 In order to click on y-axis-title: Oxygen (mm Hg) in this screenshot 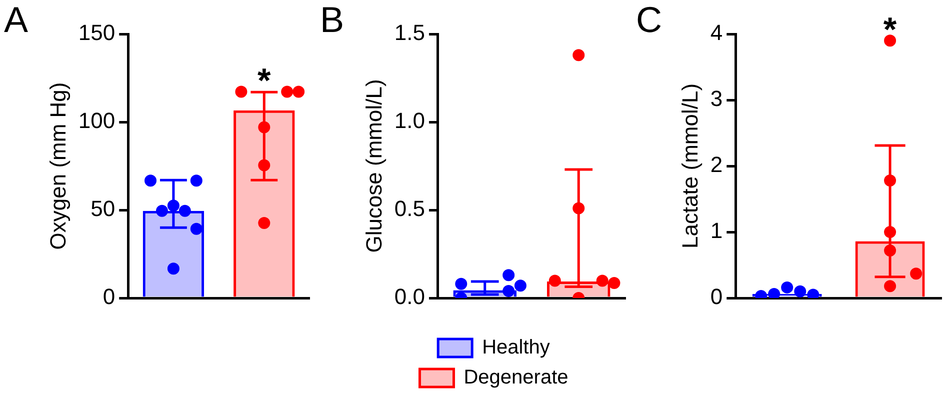, I will do `click(57, 166)`.